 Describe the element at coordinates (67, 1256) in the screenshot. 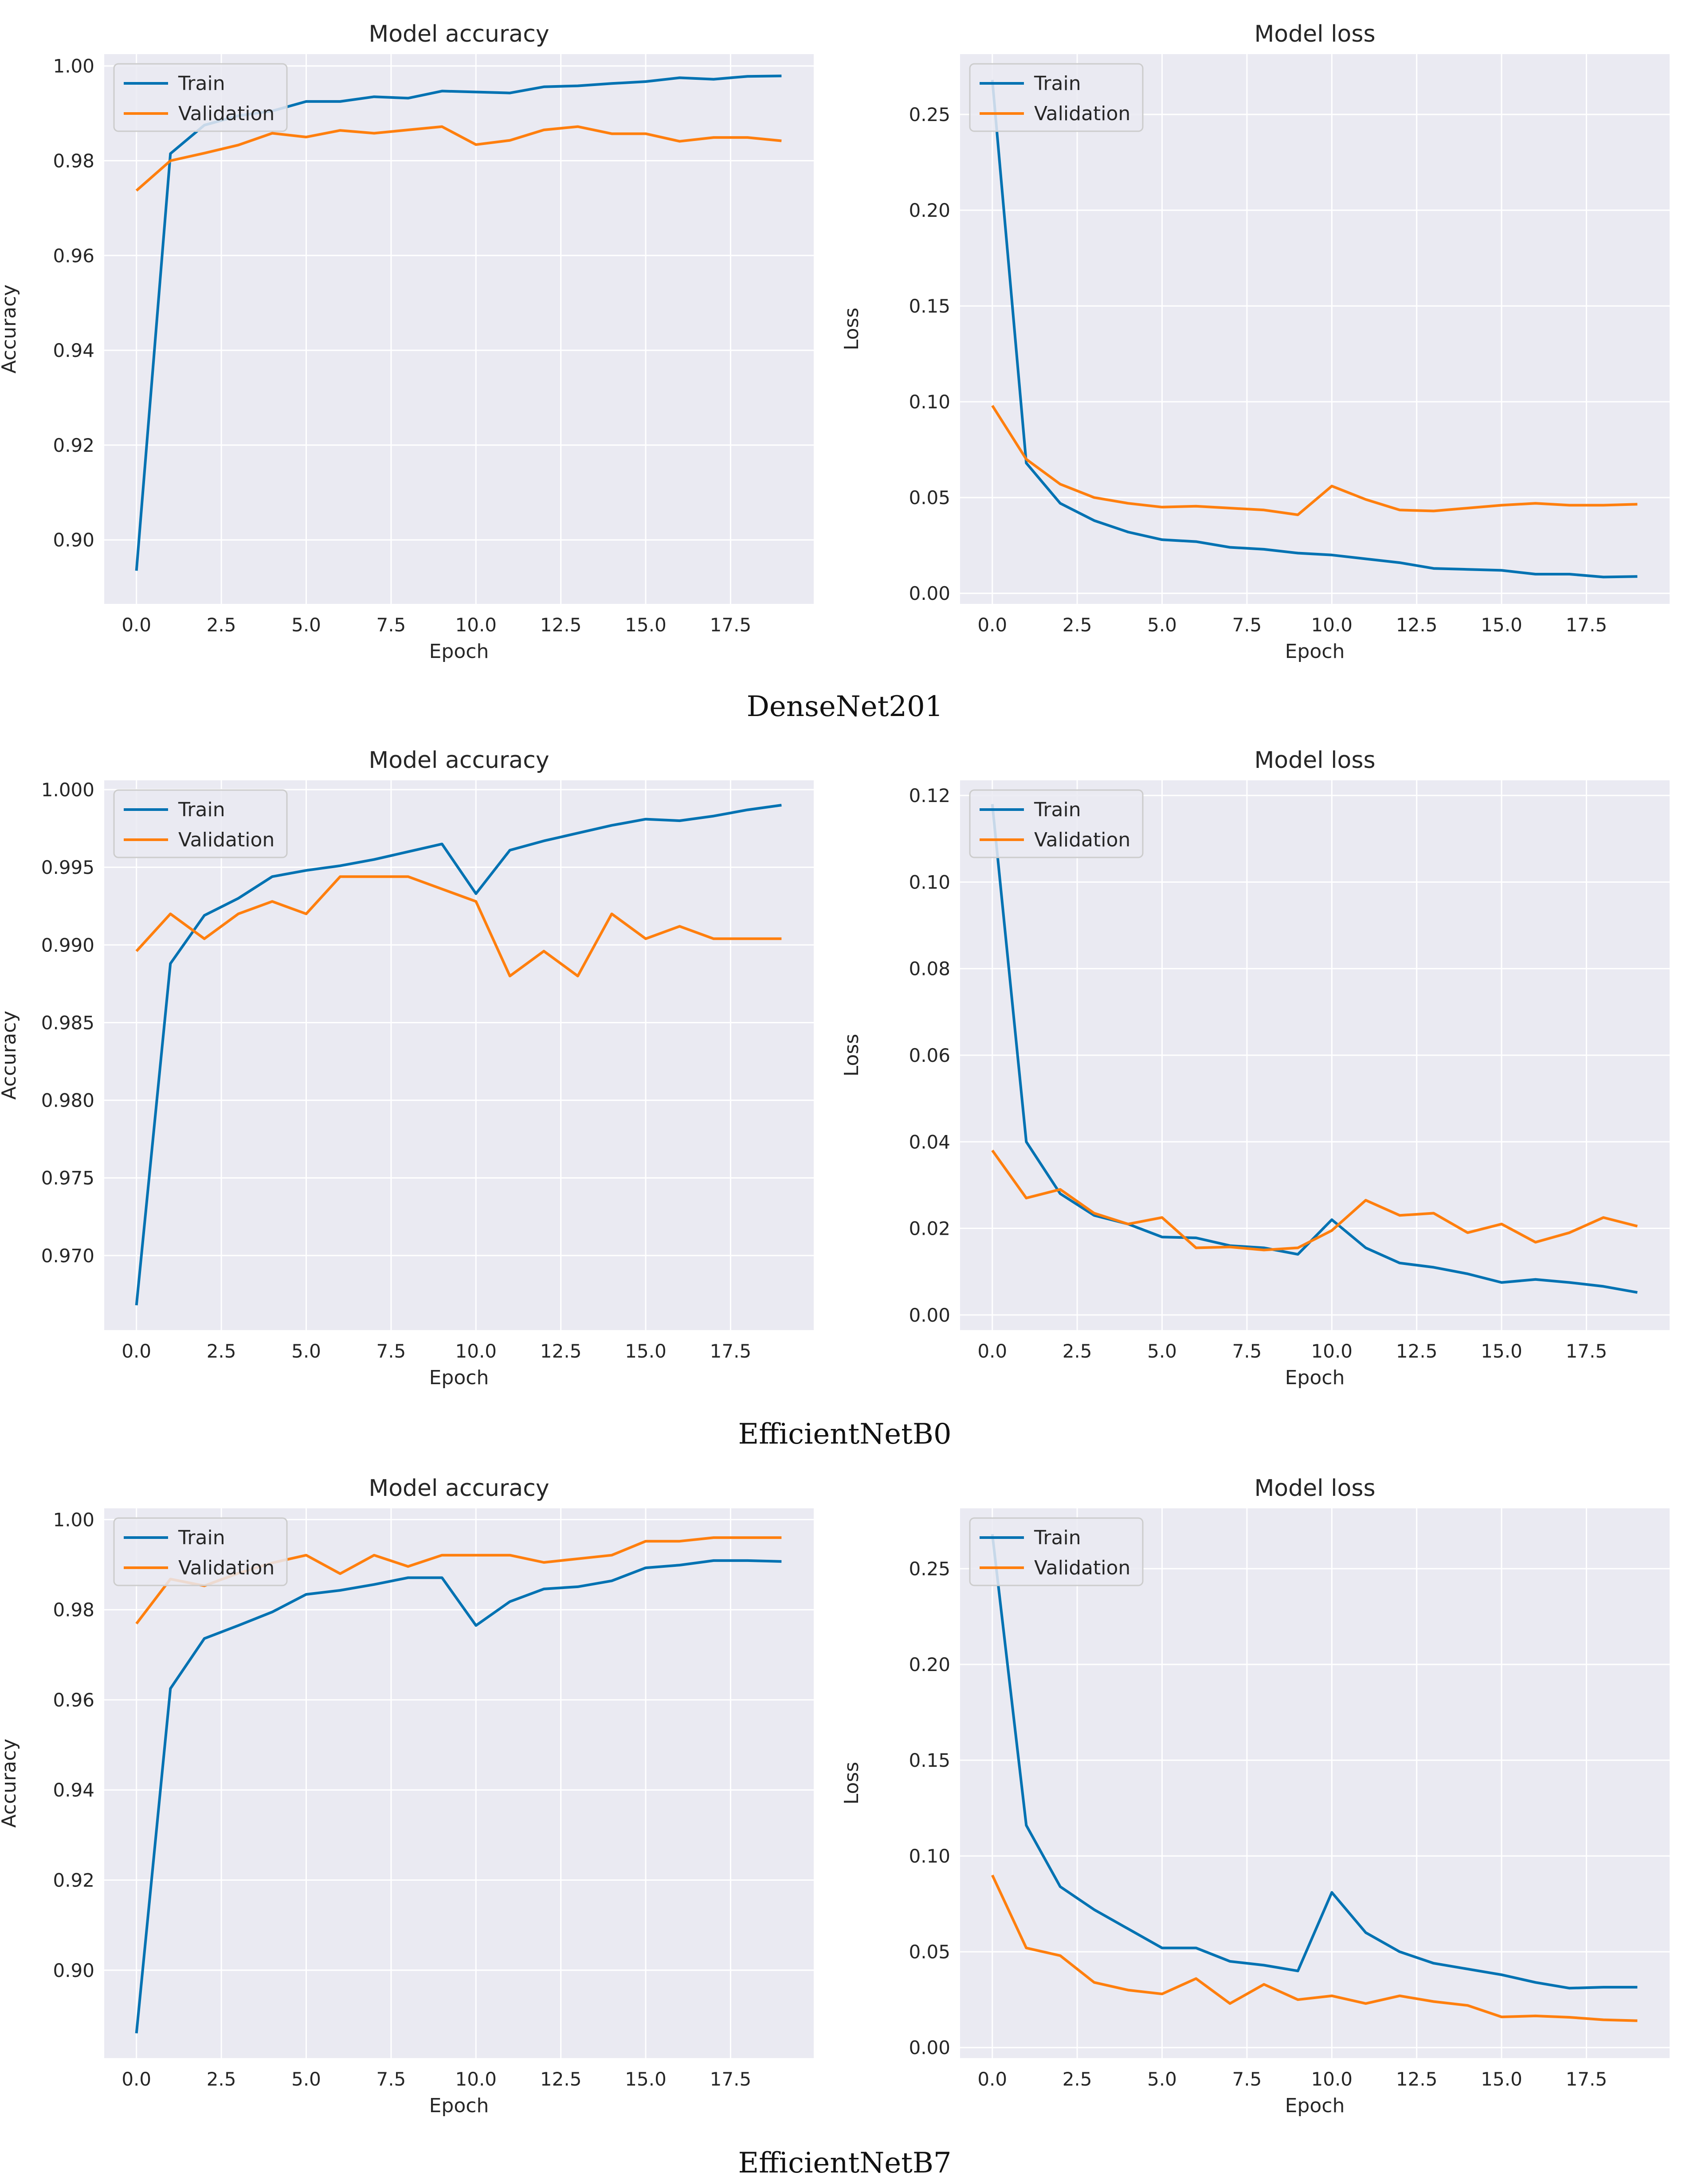

I see `y-tick-label: 0.970` at that location.